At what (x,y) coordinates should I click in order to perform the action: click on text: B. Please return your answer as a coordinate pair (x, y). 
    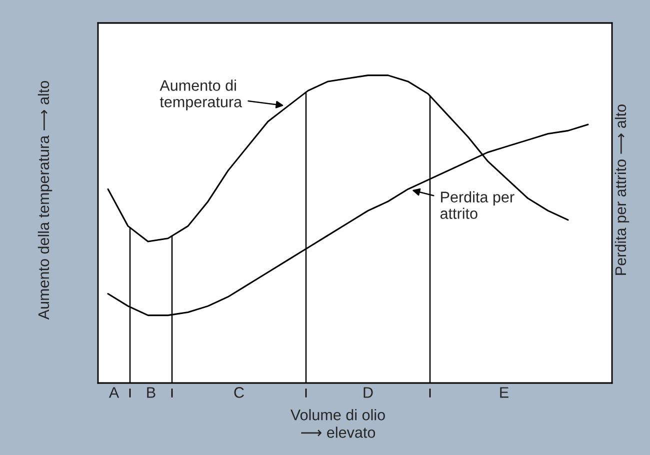
    Looking at the image, I should click on (151, 392).